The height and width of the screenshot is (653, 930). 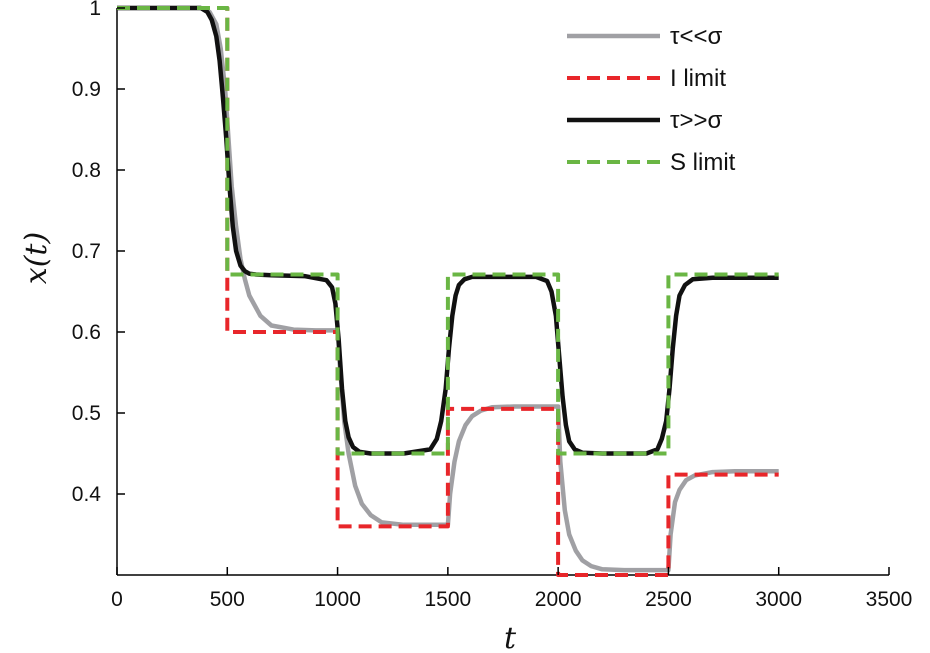 I want to click on y-tick-label: 0.6, so click(x=86, y=332).